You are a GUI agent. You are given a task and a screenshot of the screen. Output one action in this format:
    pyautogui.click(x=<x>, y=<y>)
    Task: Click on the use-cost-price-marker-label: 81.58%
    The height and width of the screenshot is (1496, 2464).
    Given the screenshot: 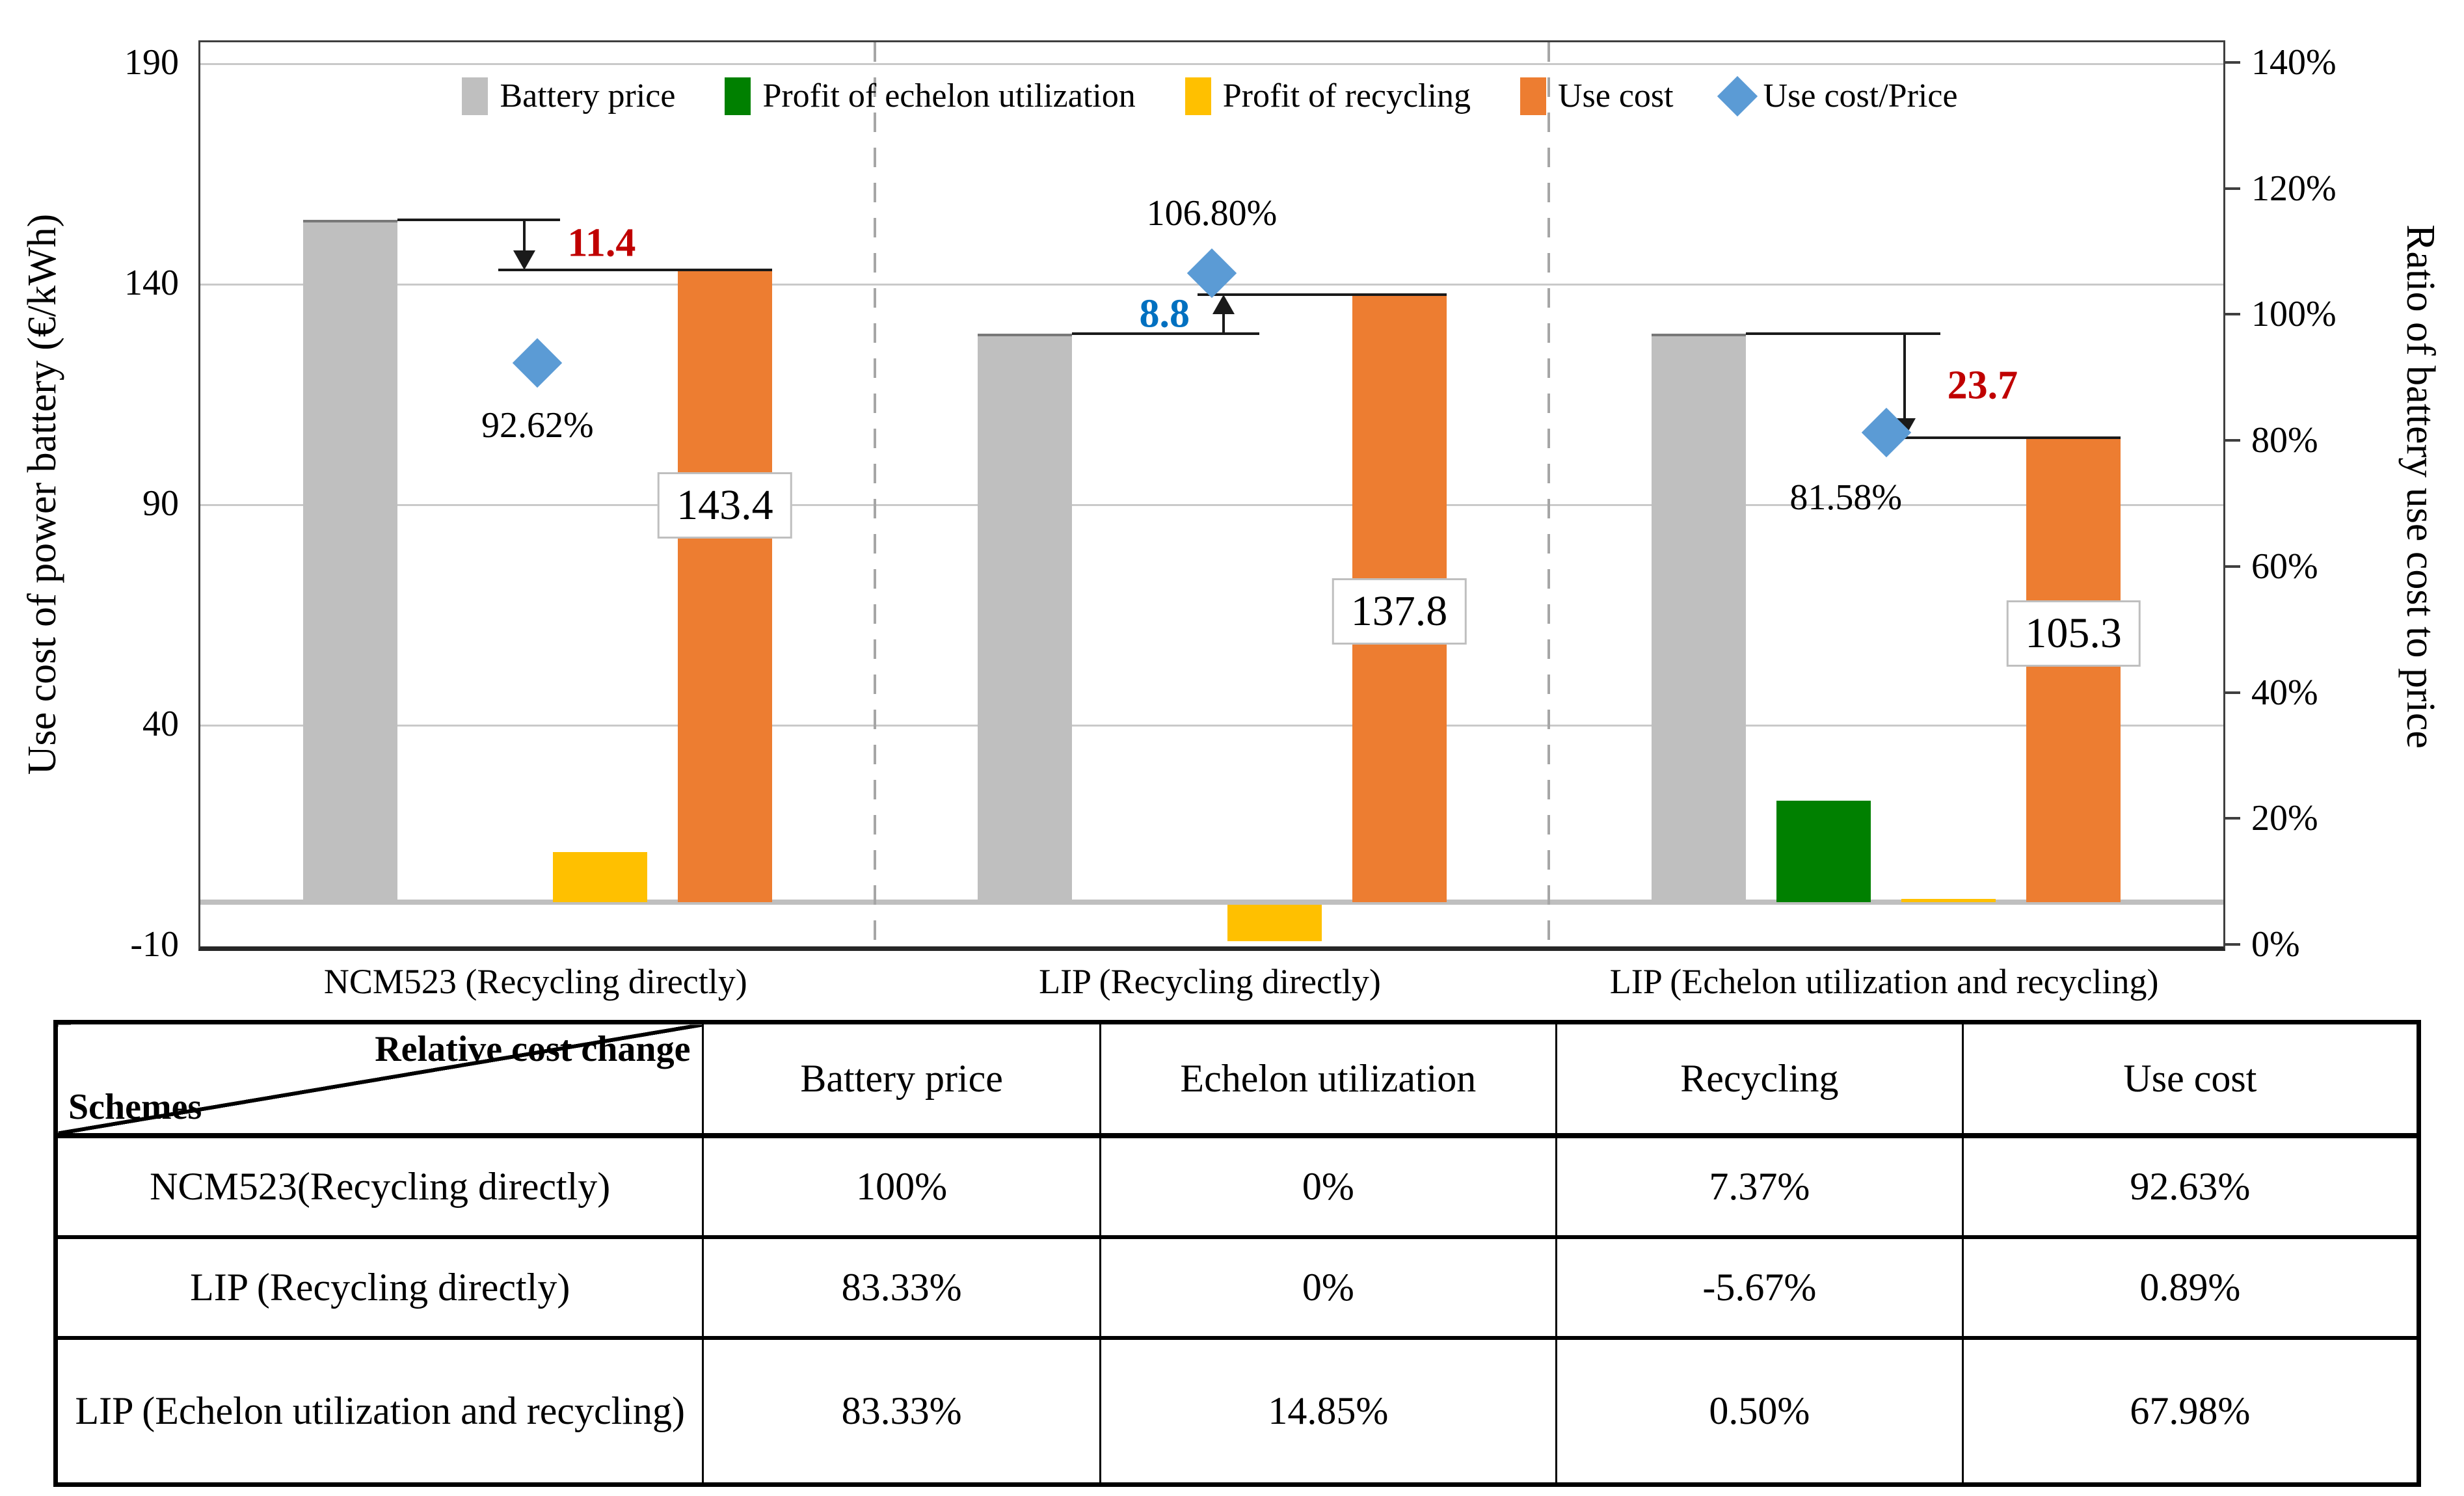 What is the action you would take?
    pyautogui.click(x=1846, y=498)
    